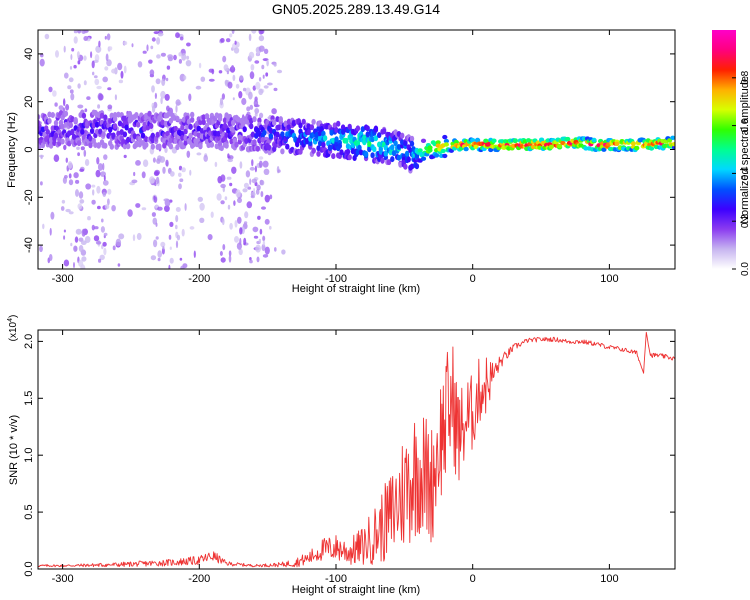 Image resolution: width=750 pixels, height=600 pixels. I want to click on spectrogram-y-label: Frequency (Hz), so click(12, 150).